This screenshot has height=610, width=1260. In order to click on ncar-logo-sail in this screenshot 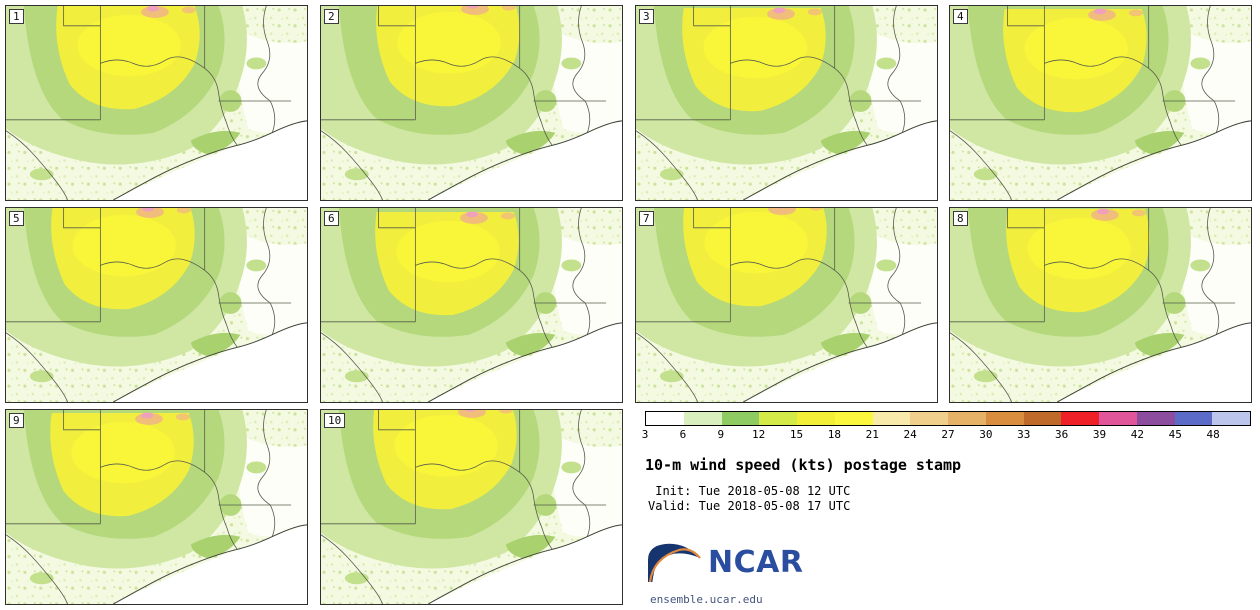, I will do `click(674, 562)`.